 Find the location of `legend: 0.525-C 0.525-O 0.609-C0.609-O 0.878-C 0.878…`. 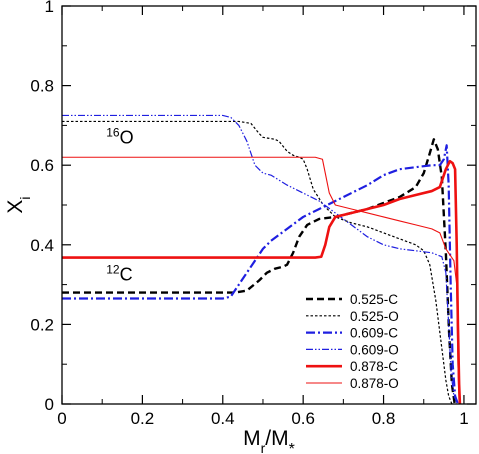

legend: 0.525-C 0.525-O 0.609-C0.609-O 0.878-C 0.878… is located at coordinates (352, 341).